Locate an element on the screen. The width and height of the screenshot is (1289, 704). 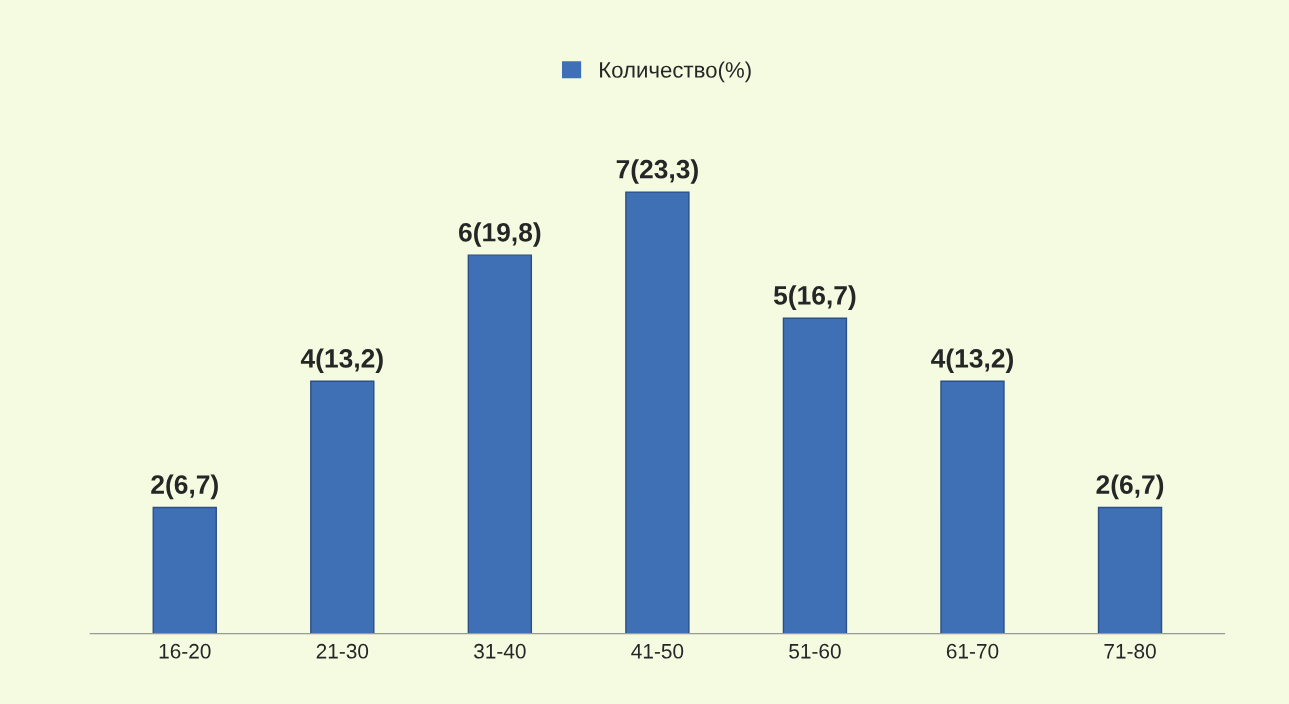
x-tick-label: 71-80 is located at coordinates (1130, 651).